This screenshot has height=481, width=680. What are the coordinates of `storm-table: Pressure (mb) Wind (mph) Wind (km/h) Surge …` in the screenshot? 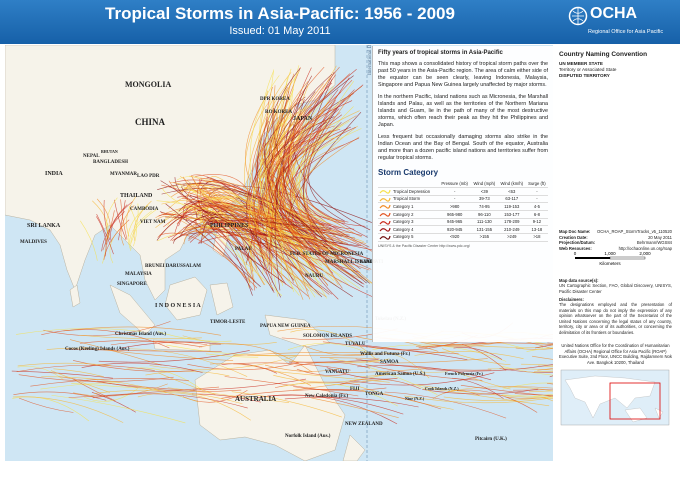 It's located at (463, 211).